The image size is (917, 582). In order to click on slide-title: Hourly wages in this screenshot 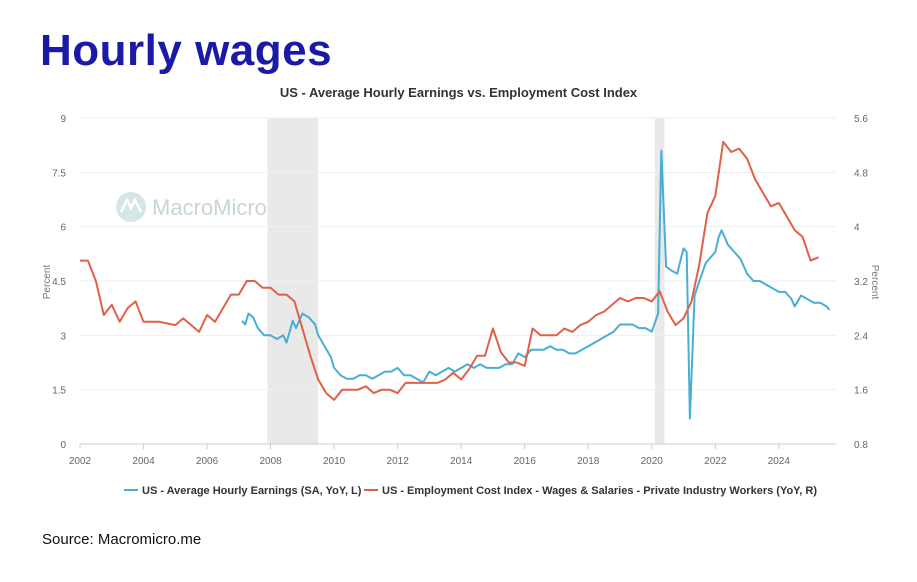, I will do `click(186, 50)`.